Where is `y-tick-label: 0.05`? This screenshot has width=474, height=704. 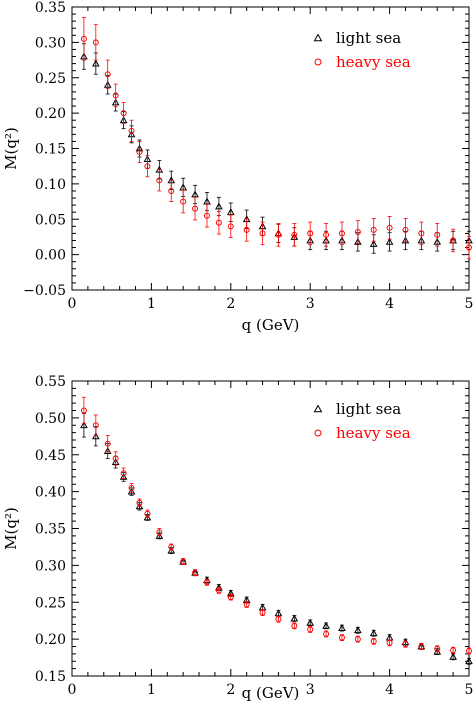 y-tick-label: 0.05 is located at coordinates (50, 220).